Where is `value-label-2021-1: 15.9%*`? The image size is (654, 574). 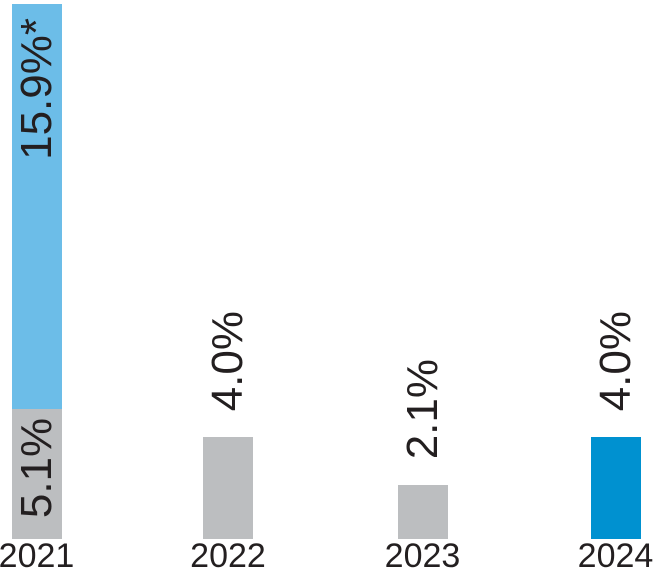
value-label-2021-1: 15.9%* is located at coordinates (36, 88).